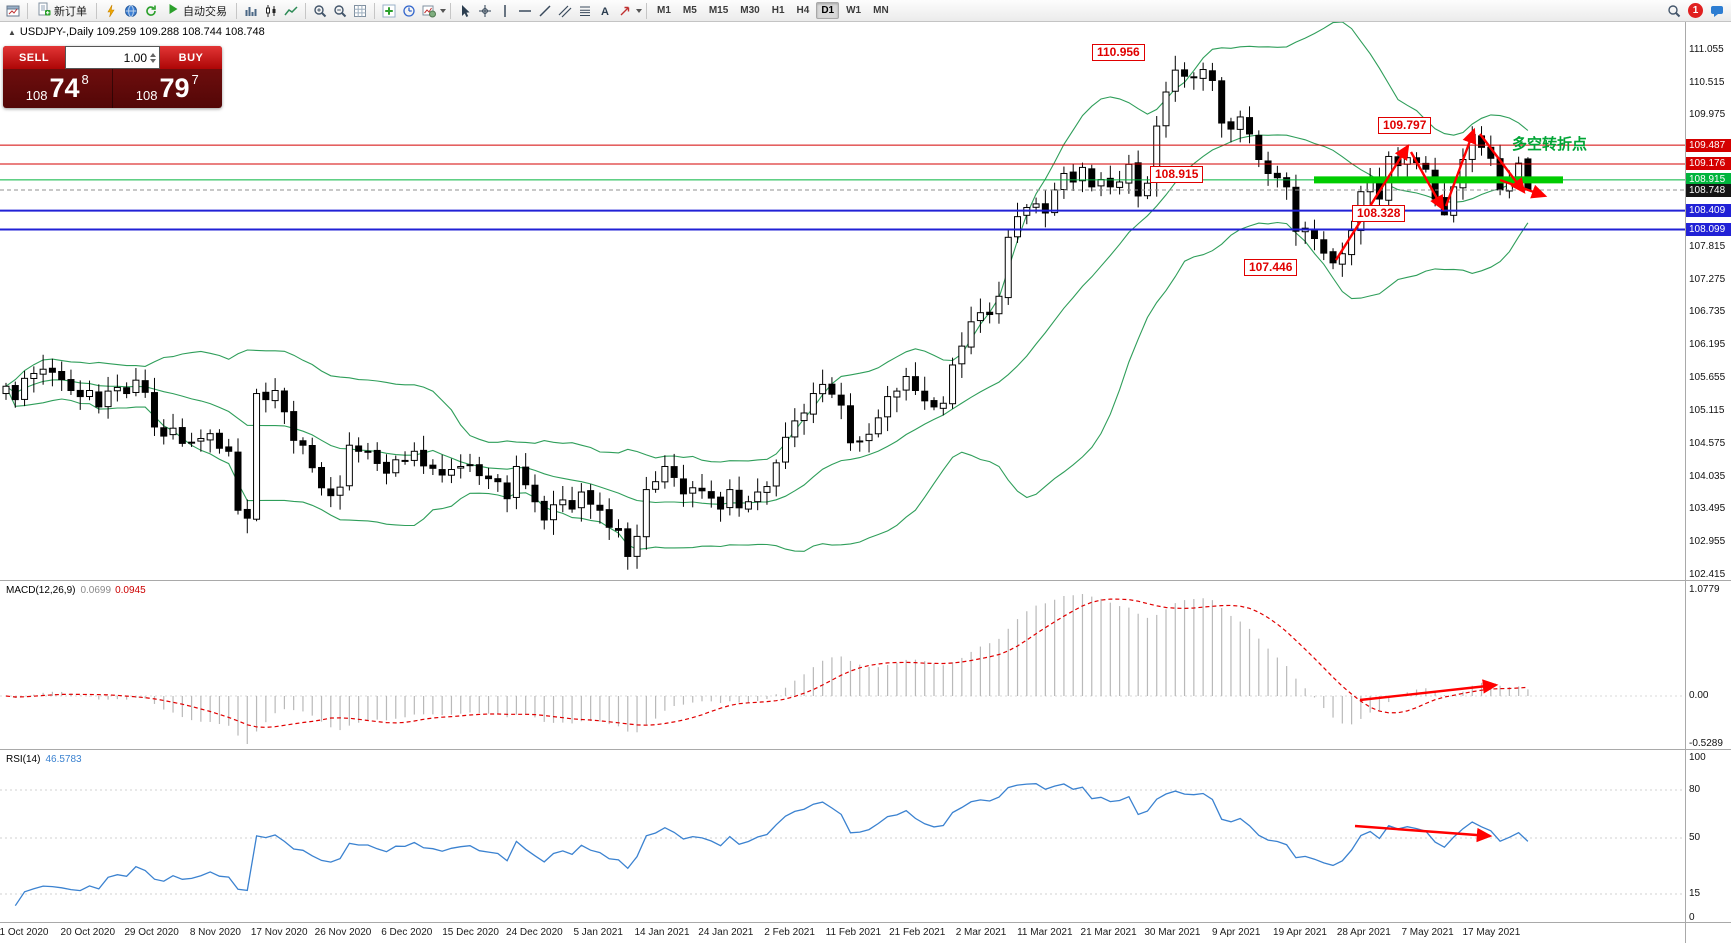 The width and height of the screenshot is (1731, 943). I want to click on timeframe-D1: D1, so click(828, 10).